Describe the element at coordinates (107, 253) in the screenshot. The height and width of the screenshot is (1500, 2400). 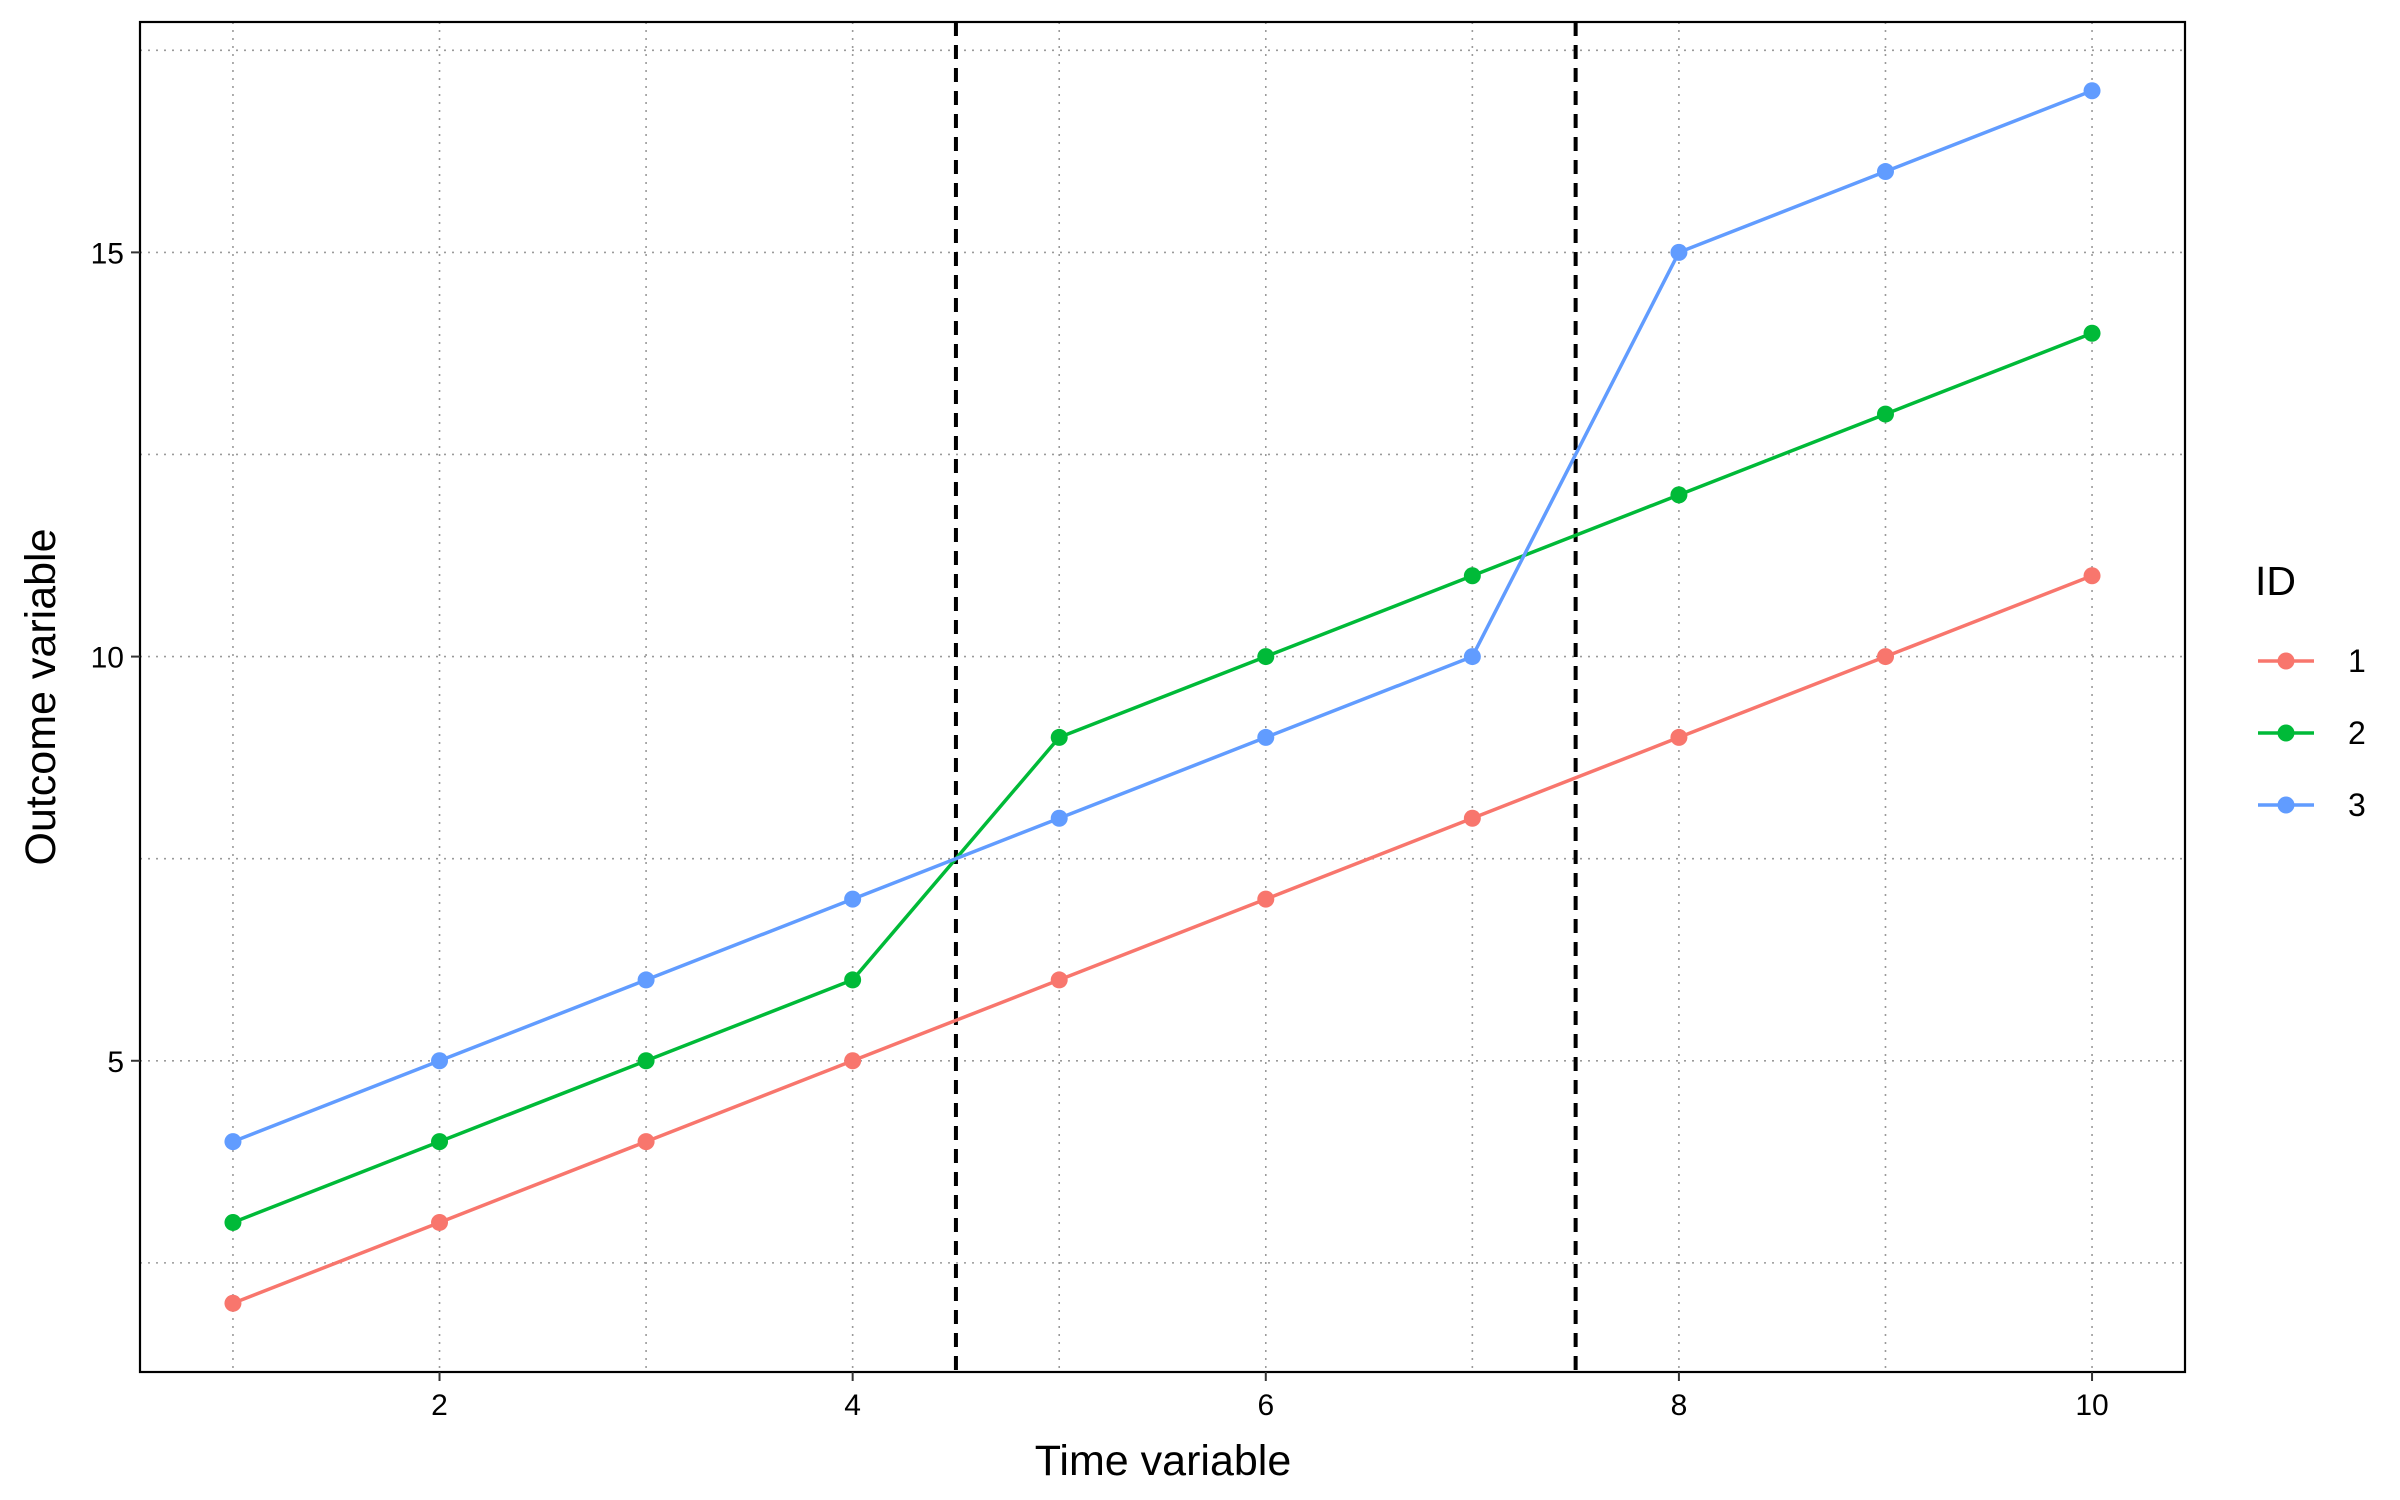
I see `y-tick-label: 15` at that location.